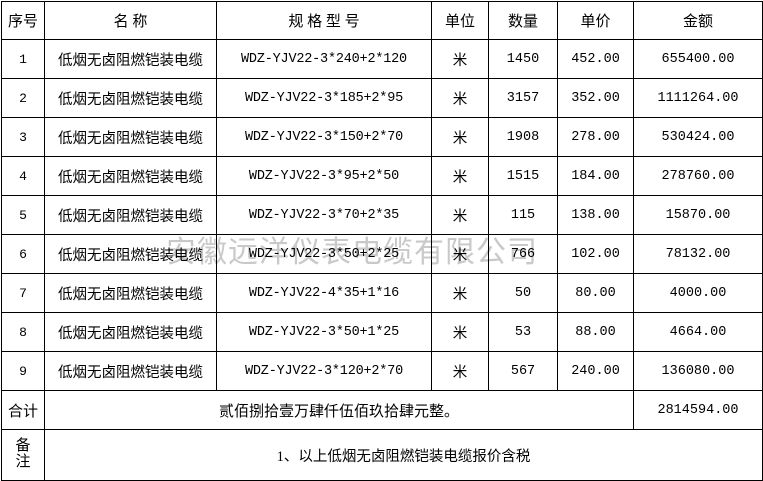 The width and height of the screenshot is (763, 481). Describe the element at coordinates (23, 254) in the screenshot. I see `cell-index: 6` at that location.